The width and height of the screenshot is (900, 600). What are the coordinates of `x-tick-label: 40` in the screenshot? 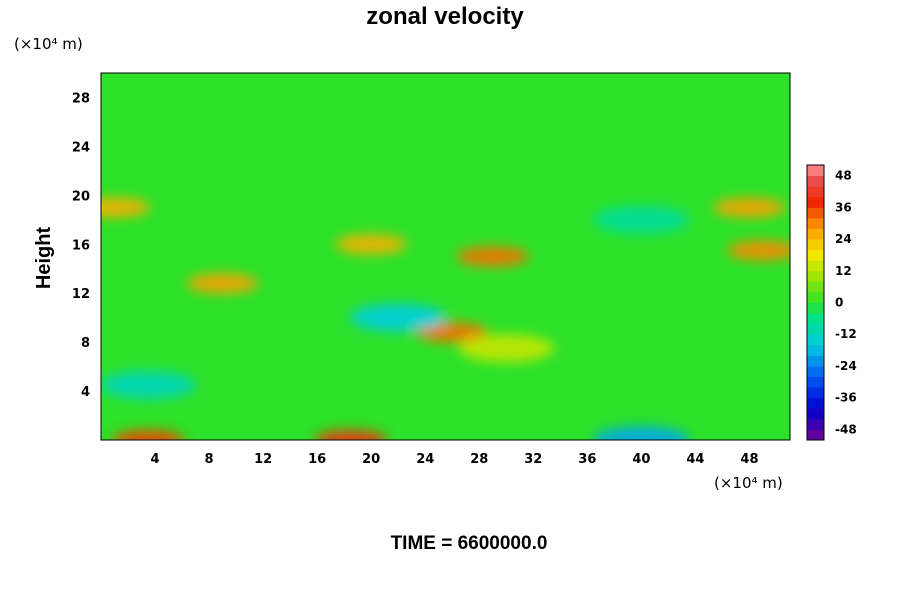 It's located at (641, 459).